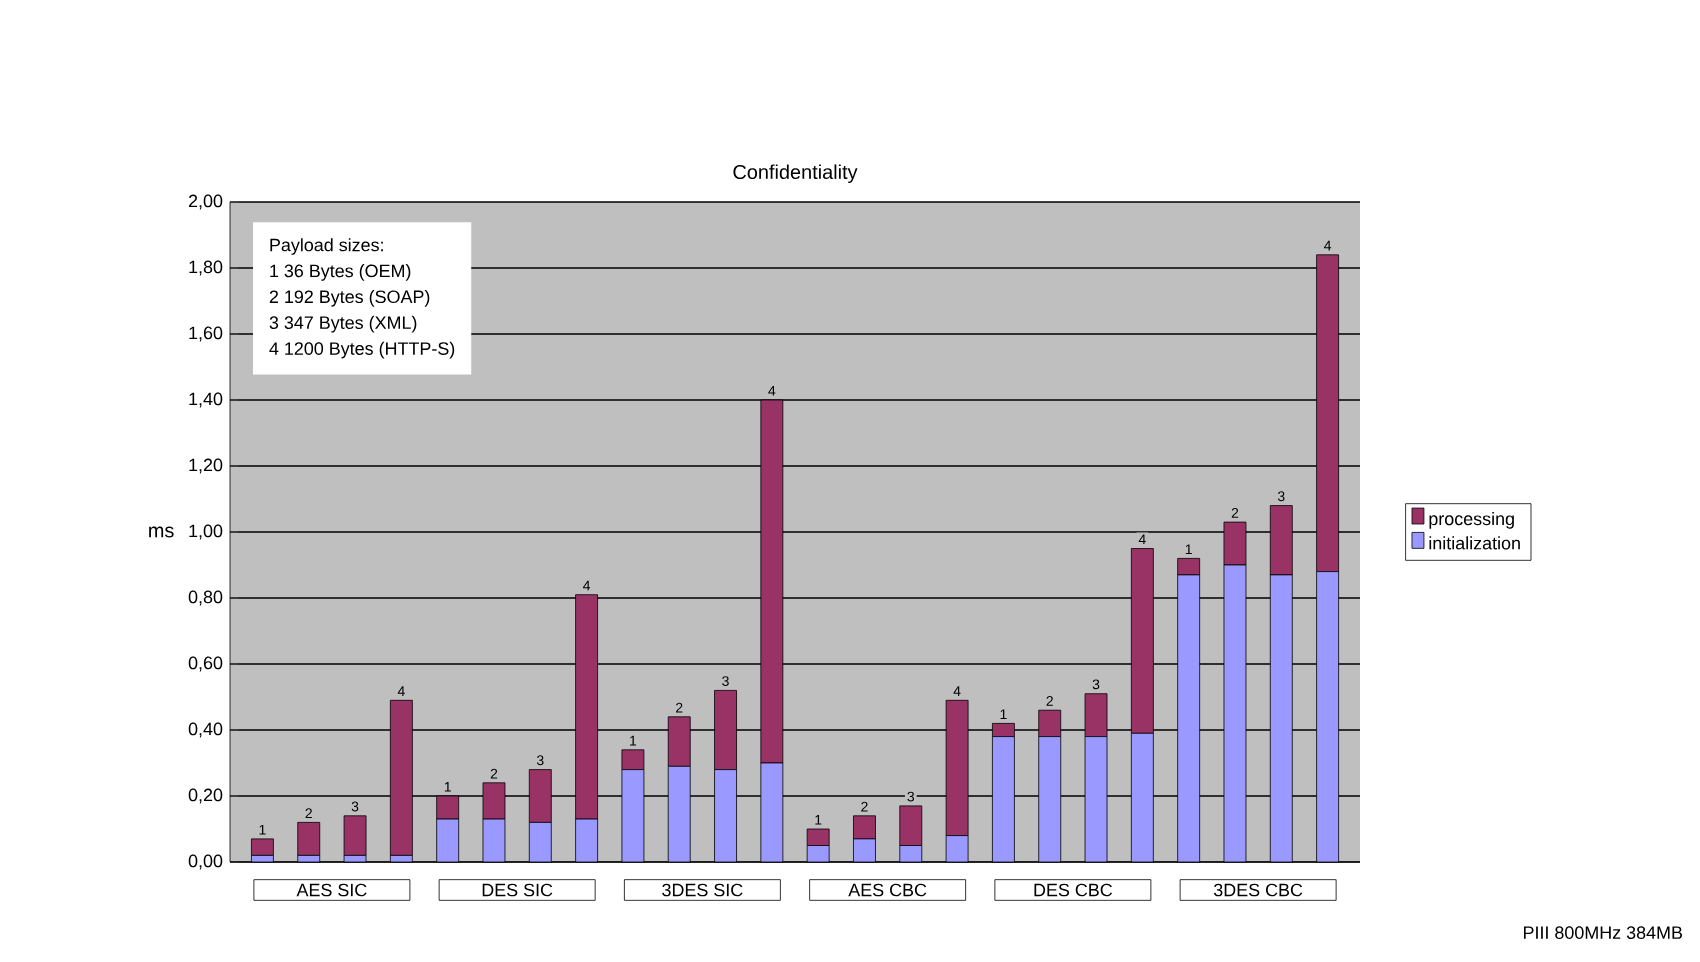 The height and width of the screenshot is (962, 1700). I want to click on legend-label: processing, so click(1471, 520).